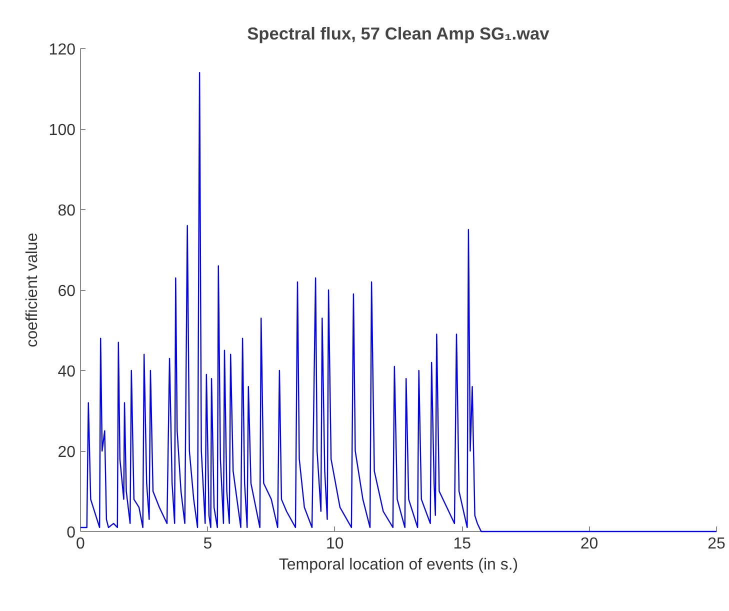  Describe the element at coordinates (398, 34) in the screenshot. I see `chart-title: Spectral flux, 57 Clean Amp SG₁.wav` at that location.